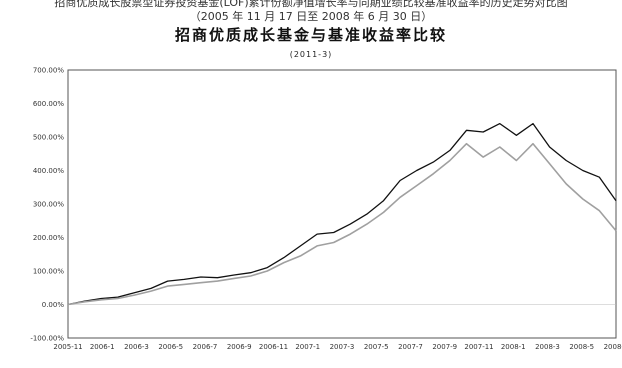 This screenshot has height=368, width=622. I want to click on chart-subtitle: (2011-3), so click(311, 54).